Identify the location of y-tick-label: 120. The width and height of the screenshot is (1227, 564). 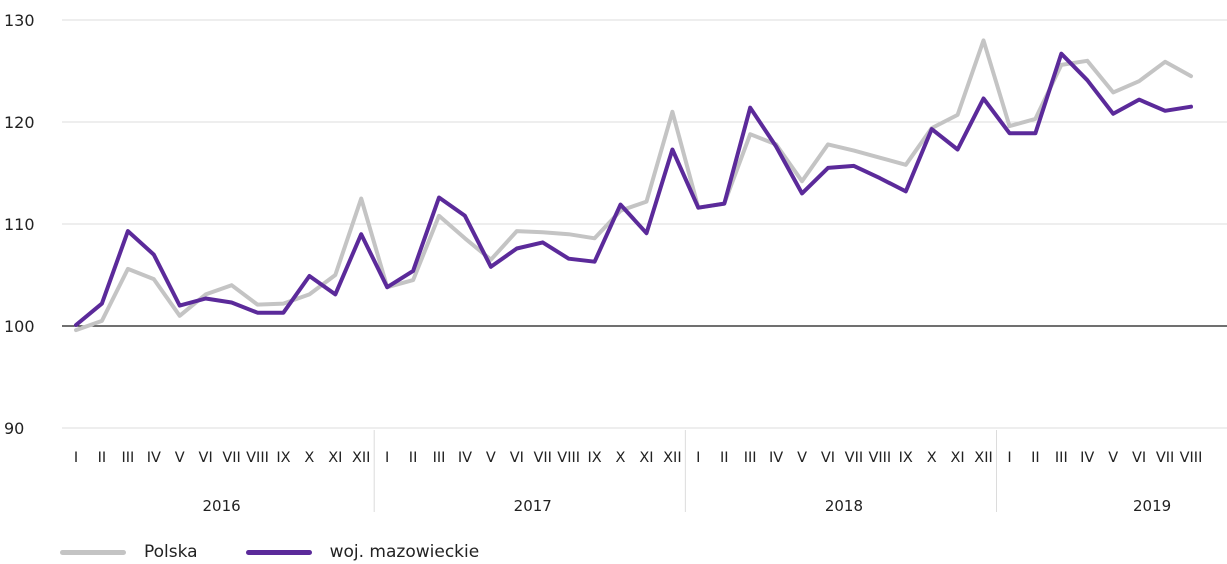
(19, 122).